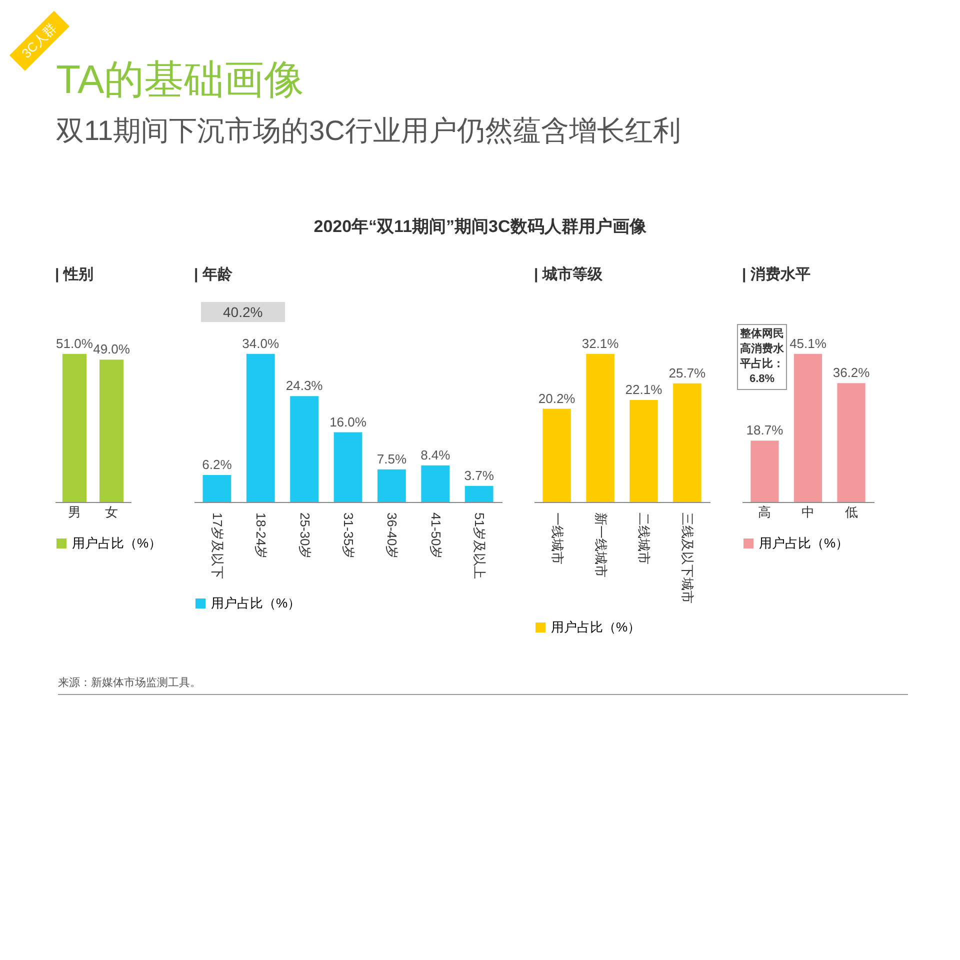 This screenshot has width=960, height=960. Describe the element at coordinates (217, 464) in the screenshot. I see `data-label: 6.2%` at that location.